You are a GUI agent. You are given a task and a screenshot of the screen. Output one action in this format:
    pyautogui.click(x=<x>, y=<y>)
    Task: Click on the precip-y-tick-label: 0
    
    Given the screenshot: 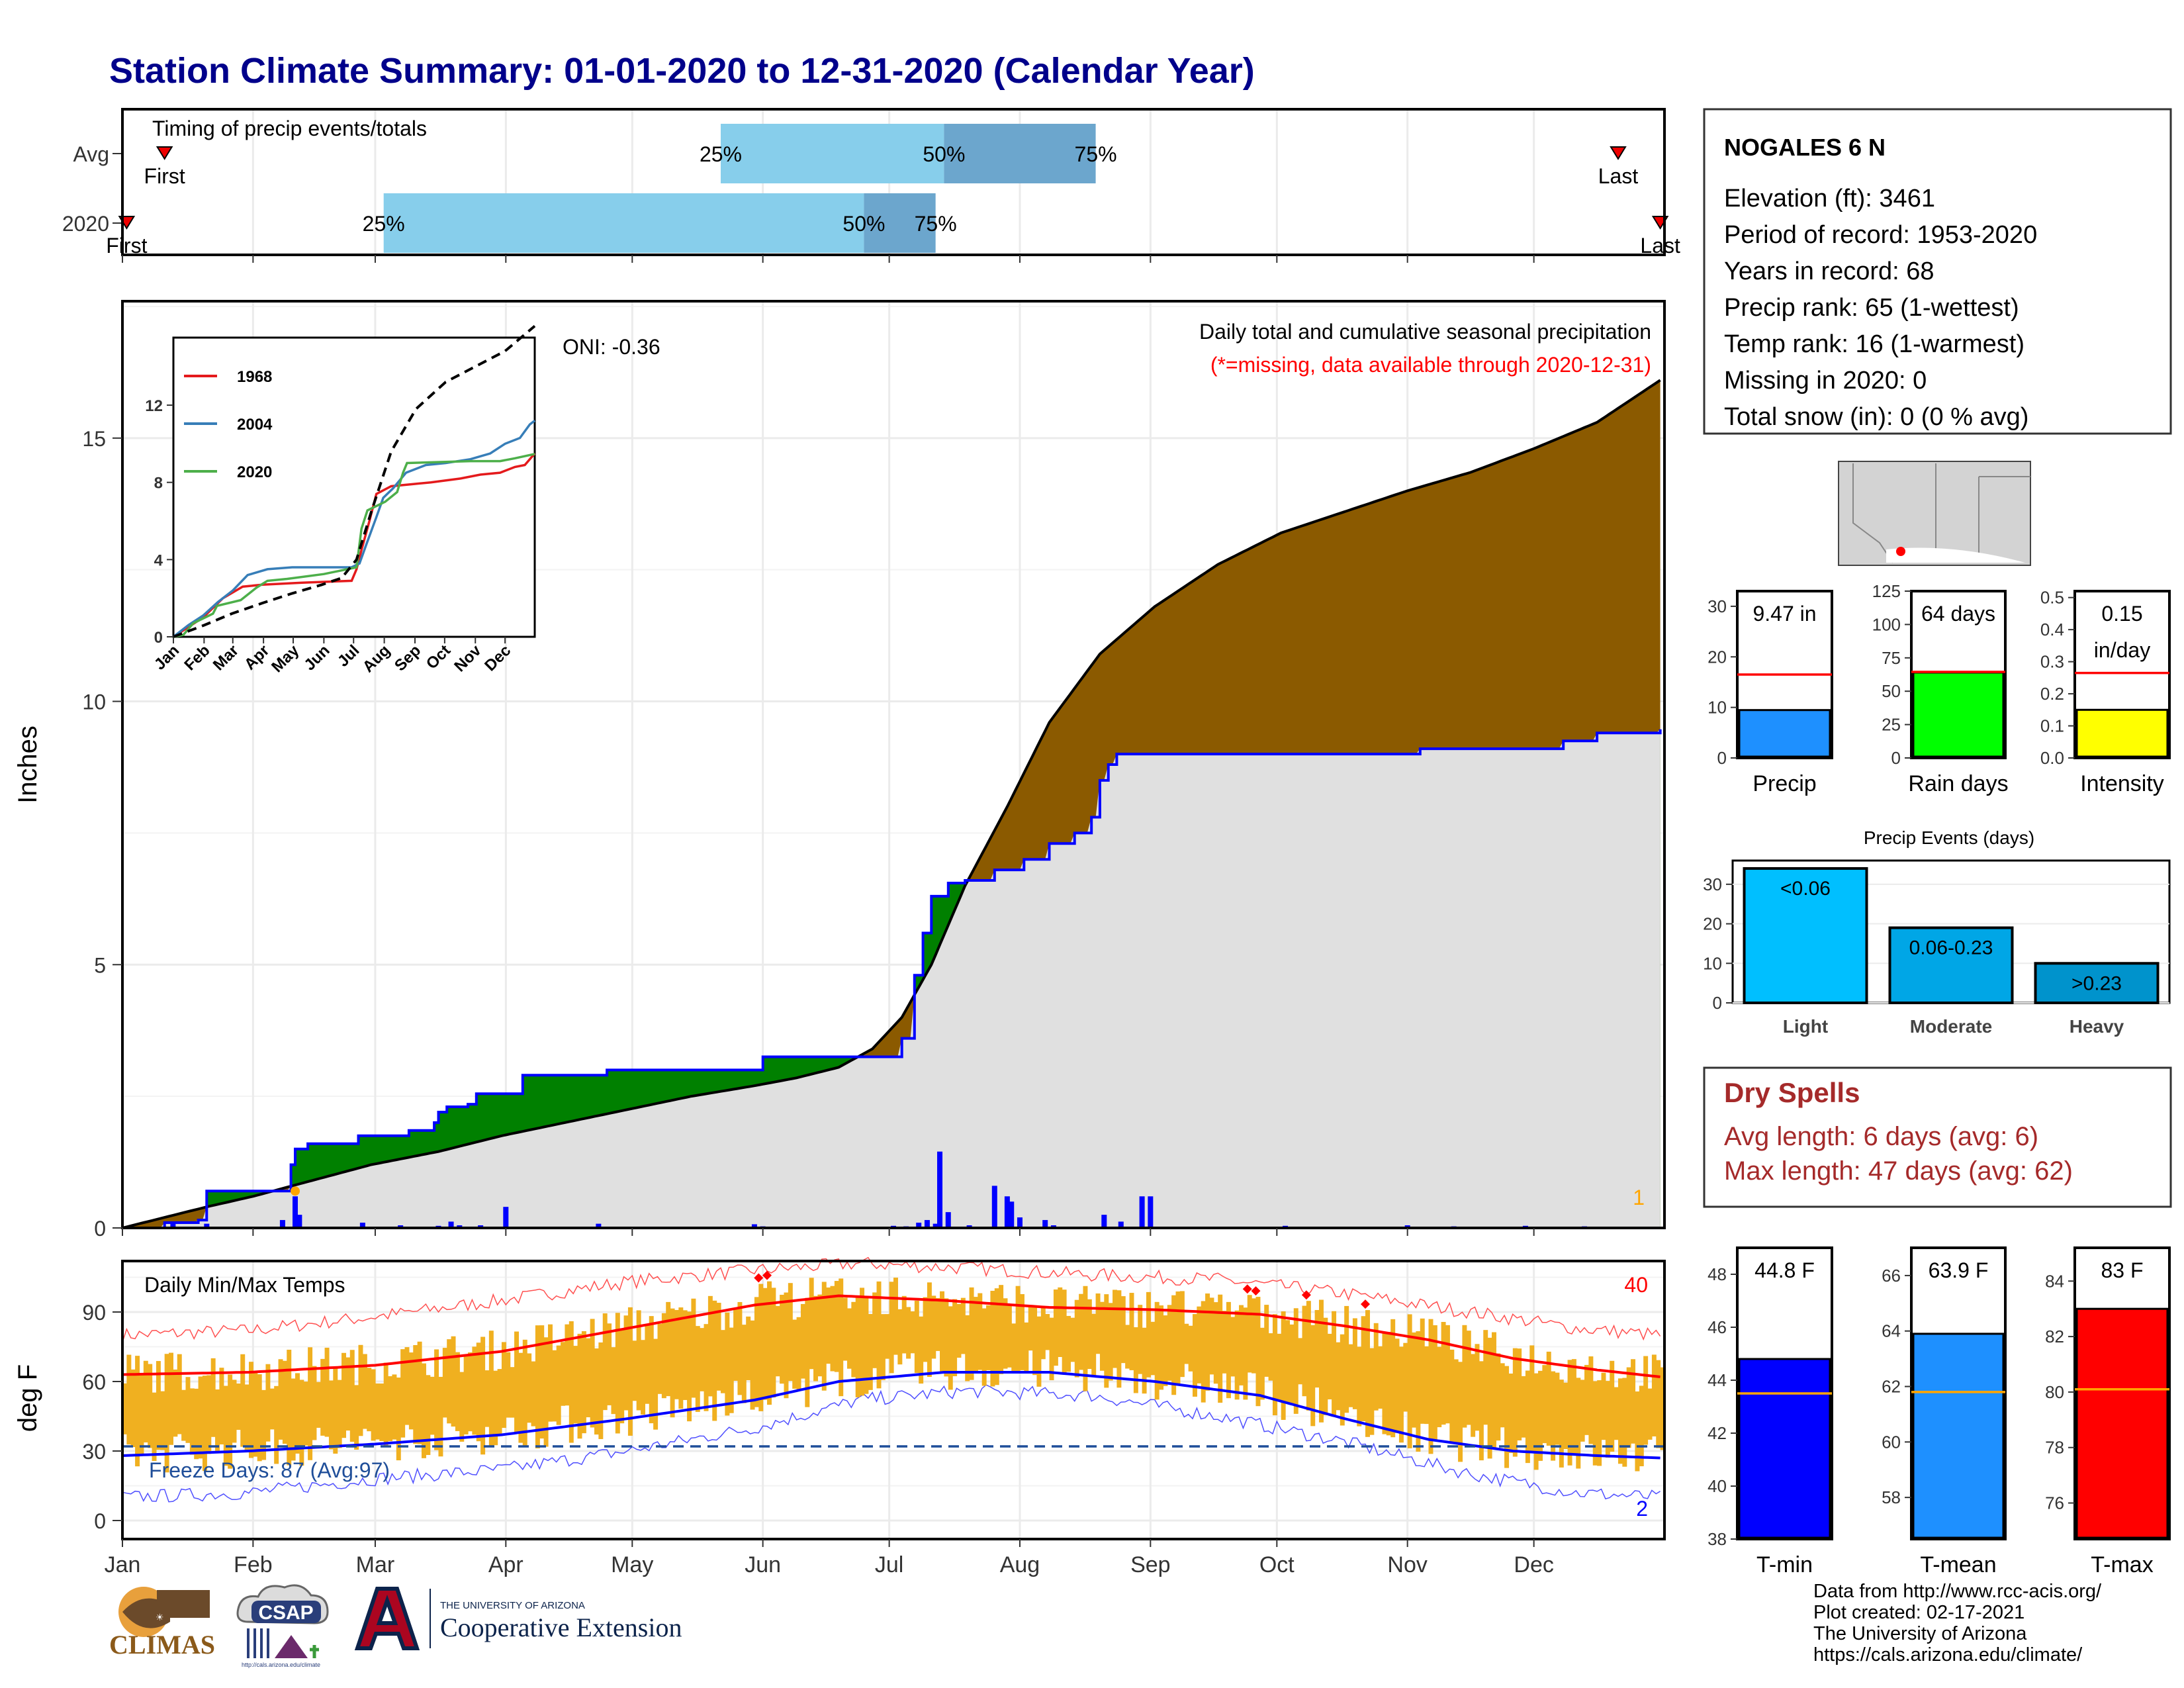 What is the action you would take?
    pyautogui.click(x=100, y=1229)
    